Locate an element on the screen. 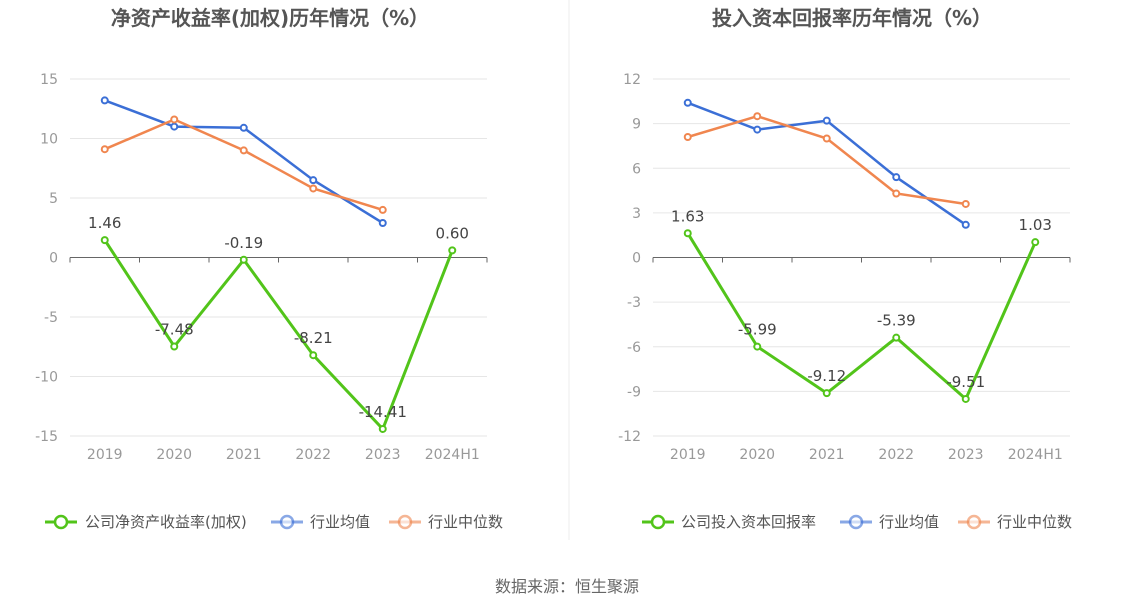 The height and width of the screenshot is (612, 1134). legend-label-company-roe: 公司净资产收益率(加权) is located at coordinates (166, 522).